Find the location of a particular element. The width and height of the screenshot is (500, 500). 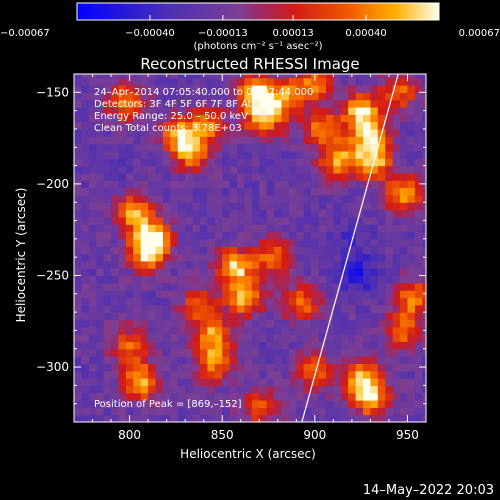

colorbar-tick-label: −0.00067 is located at coordinates (25, 33).